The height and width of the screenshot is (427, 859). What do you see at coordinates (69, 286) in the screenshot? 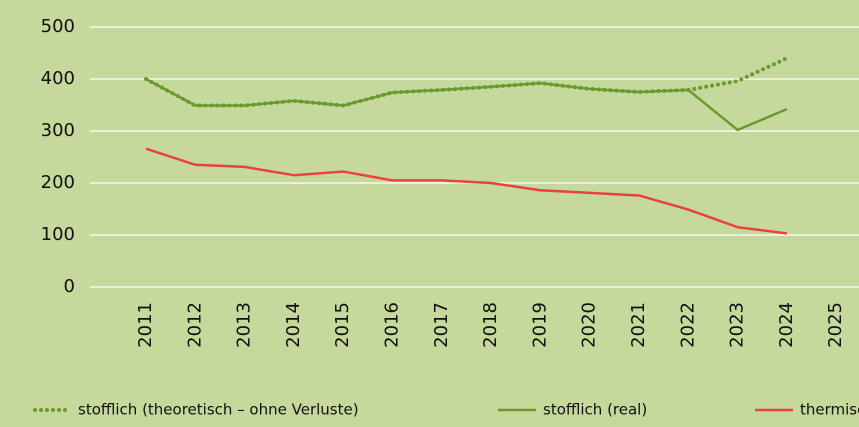
I see `y-tick-label: 0` at bounding box center [69, 286].